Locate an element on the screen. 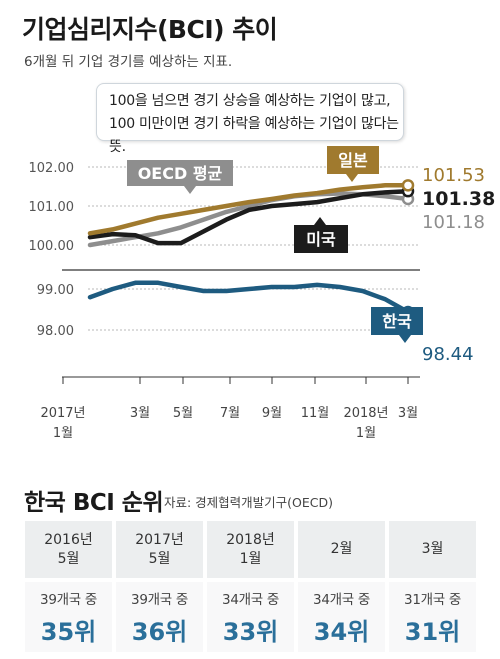 Image resolution: width=500 pixels, height=659 pixels. series-tag-label: OECD 평균 is located at coordinates (180, 173).